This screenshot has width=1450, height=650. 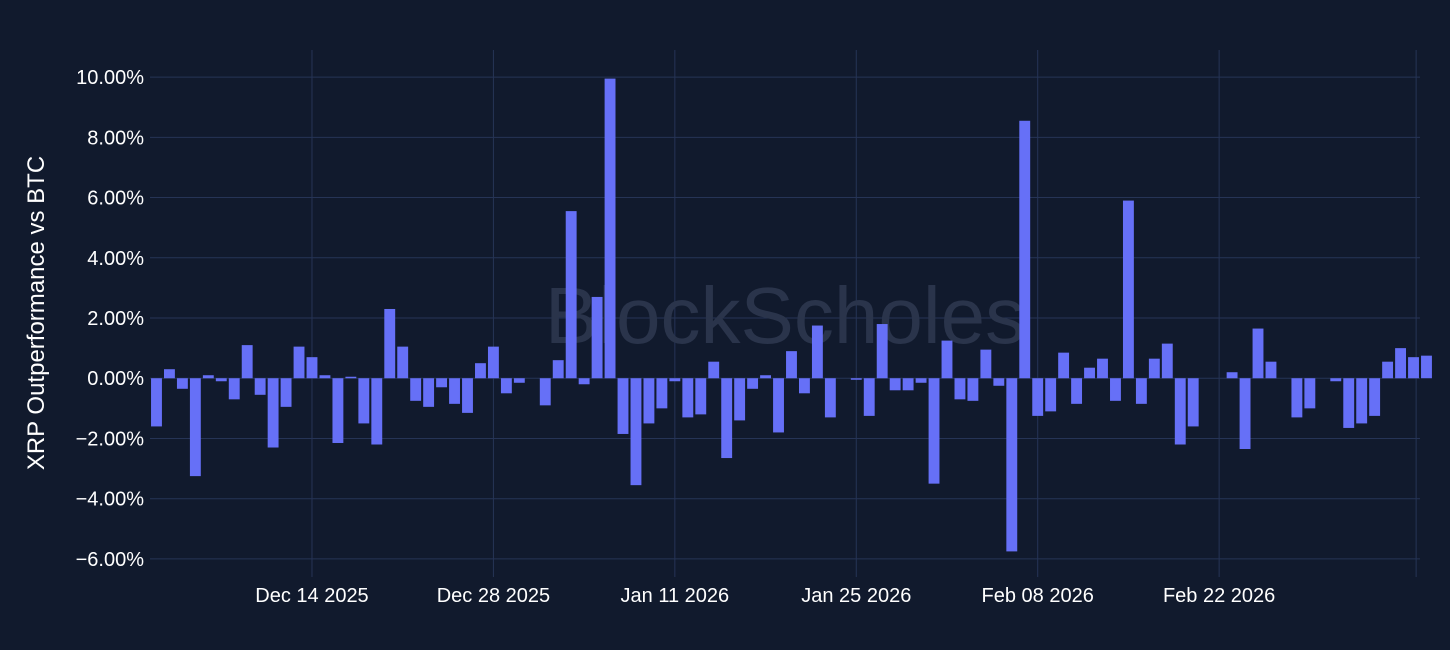 What do you see at coordinates (856, 596) in the screenshot?
I see `x-tick-label: Jan 25 2026` at bounding box center [856, 596].